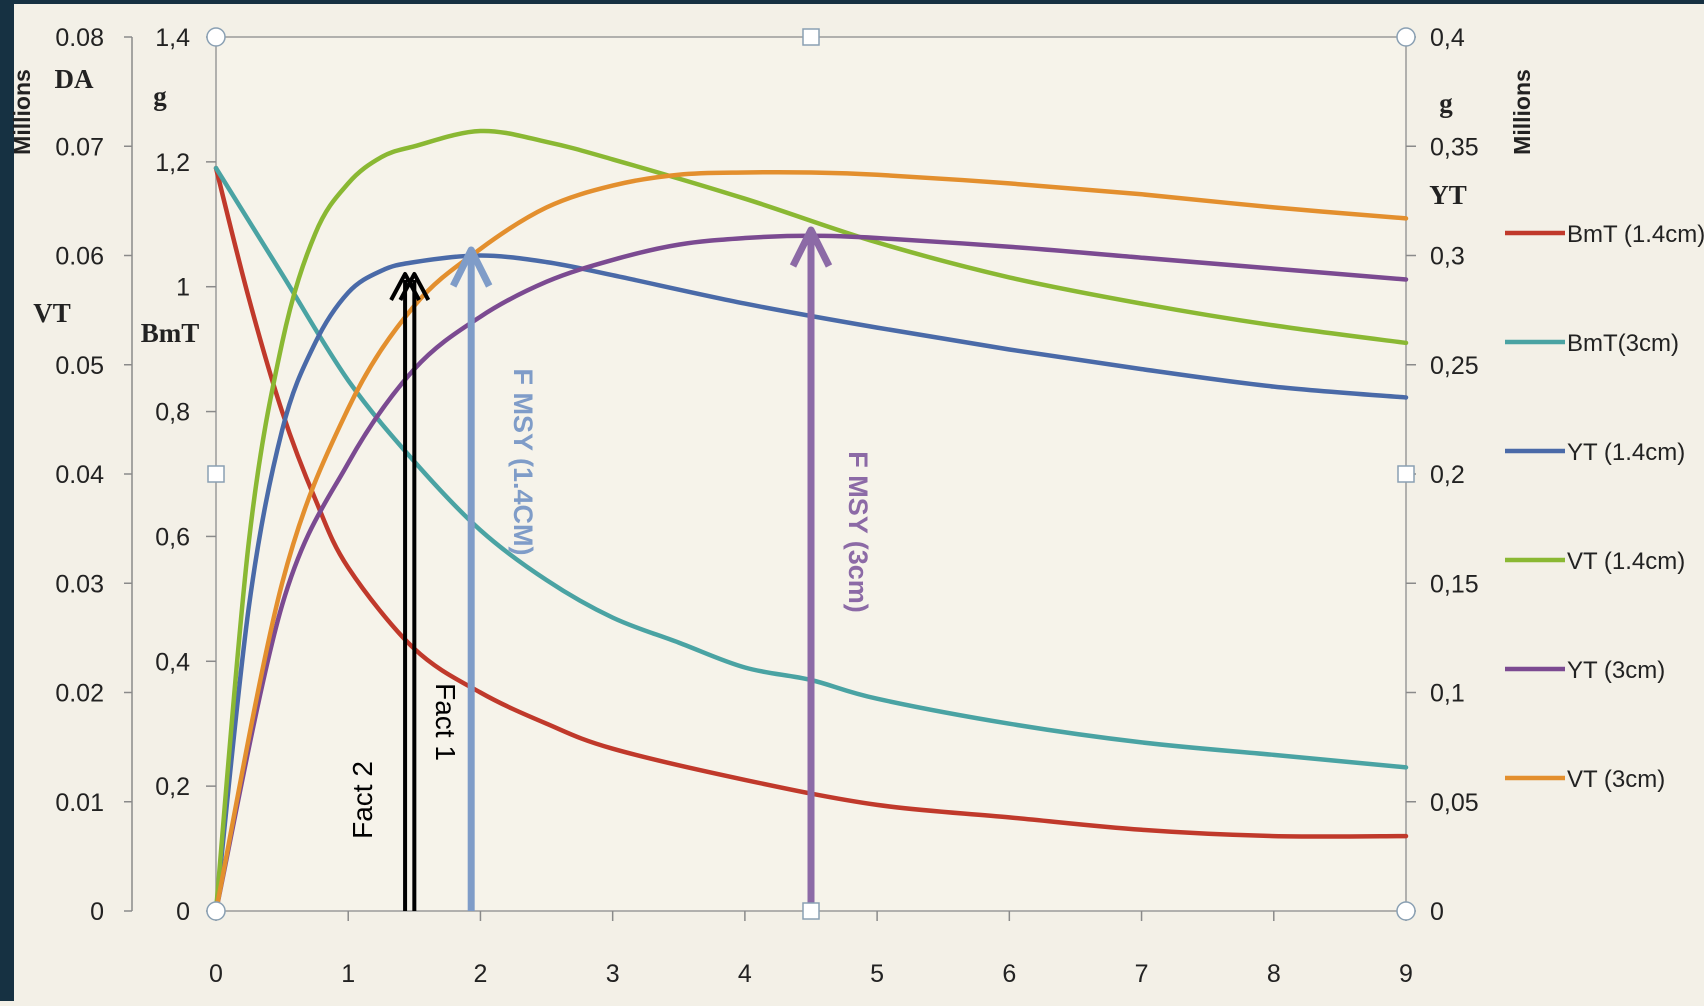 Image resolution: width=1704 pixels, height=1006 pixels. Describe the element at coordinates (52, 313) in the screenshot. I see `left-outer-axis-label-vt: VT` at that location.